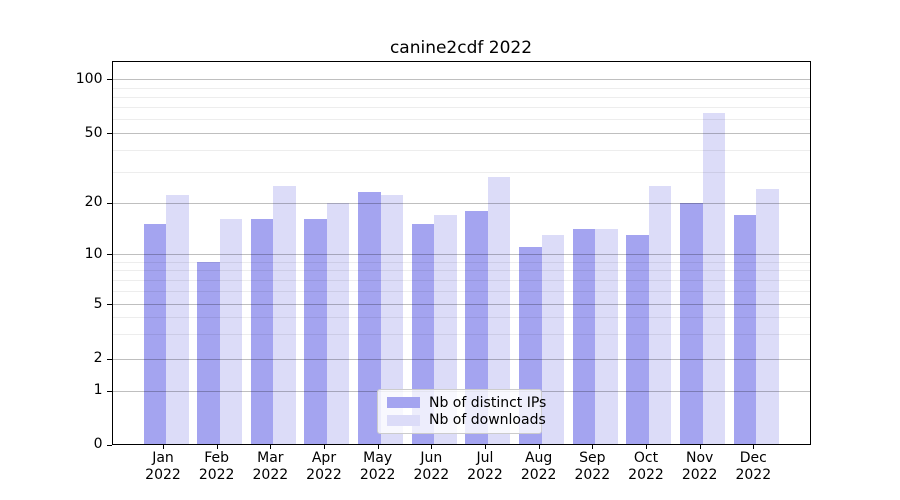 Image resolution: width=900 pixels, height=500 pixels. I want to click on x-tick-label-mar: Mar 2022, so click(270, 467).